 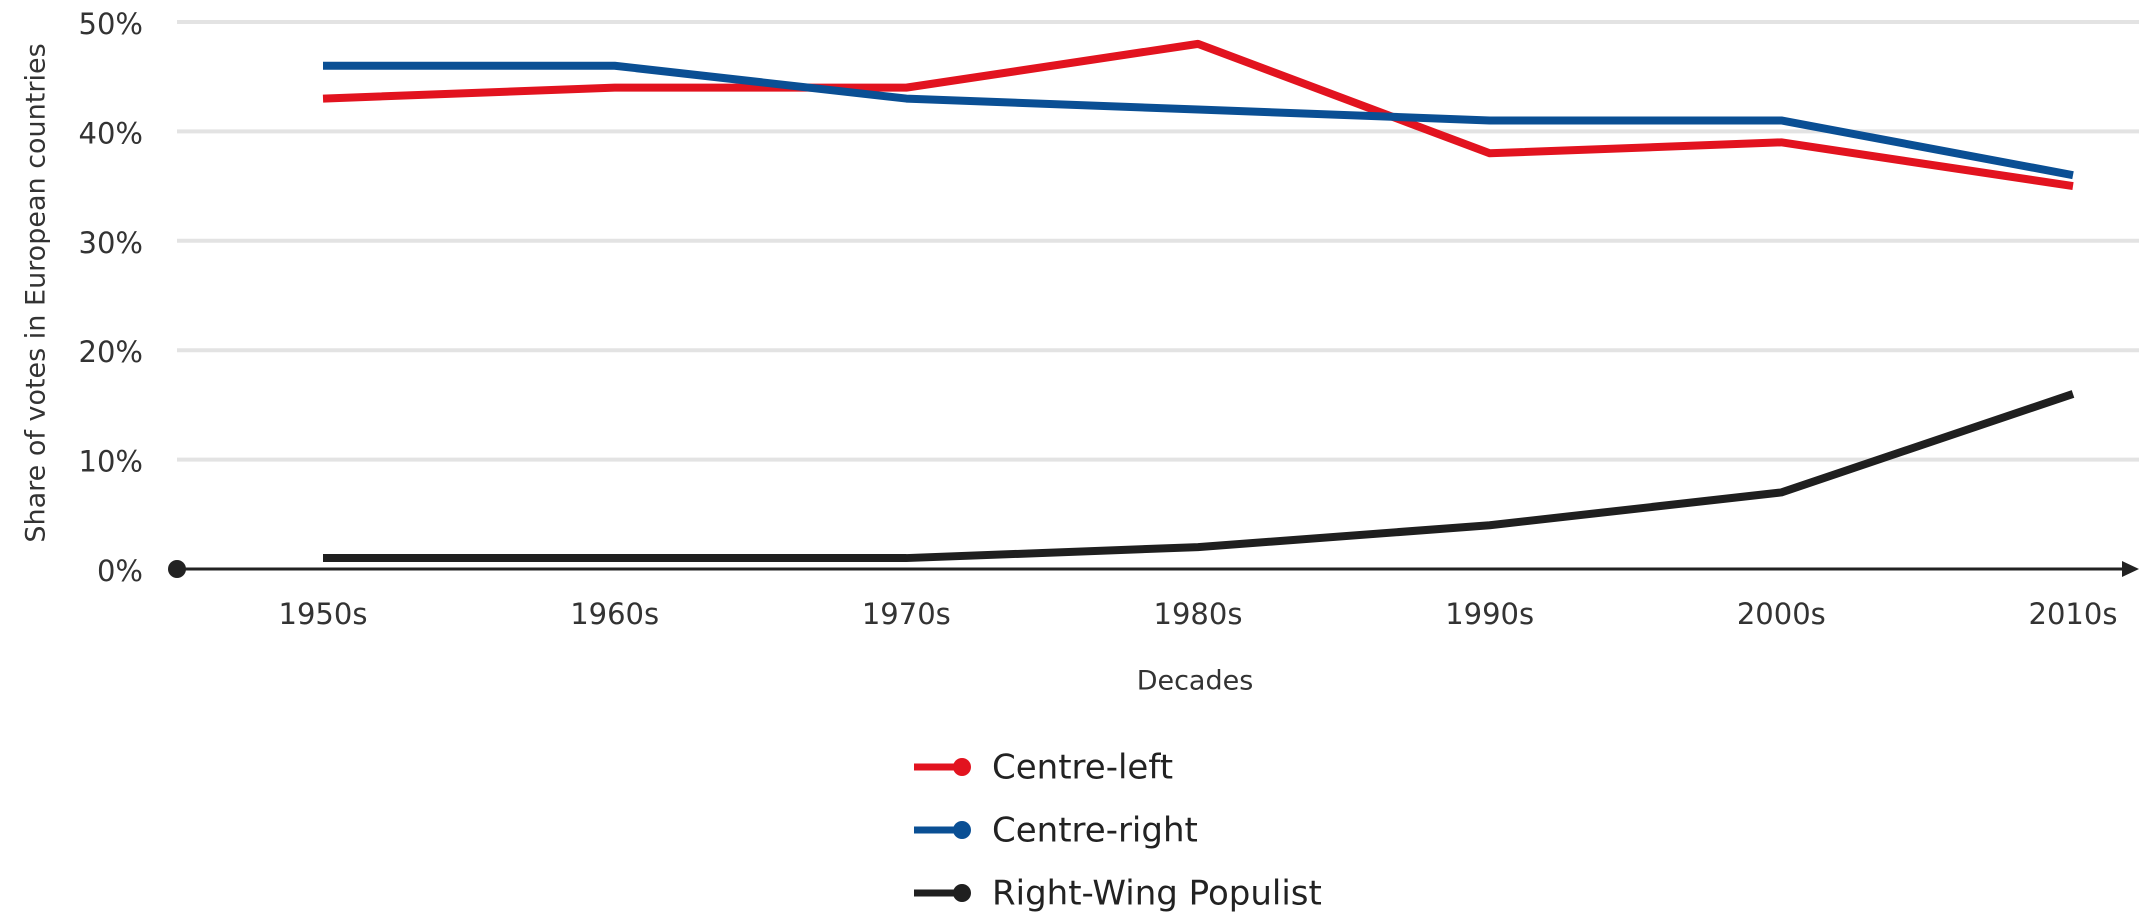 What do you see at coordinates (1195, 681) in the screenshot?
I see `x-axis-title: Decades` at bounding box center [1195, 681].